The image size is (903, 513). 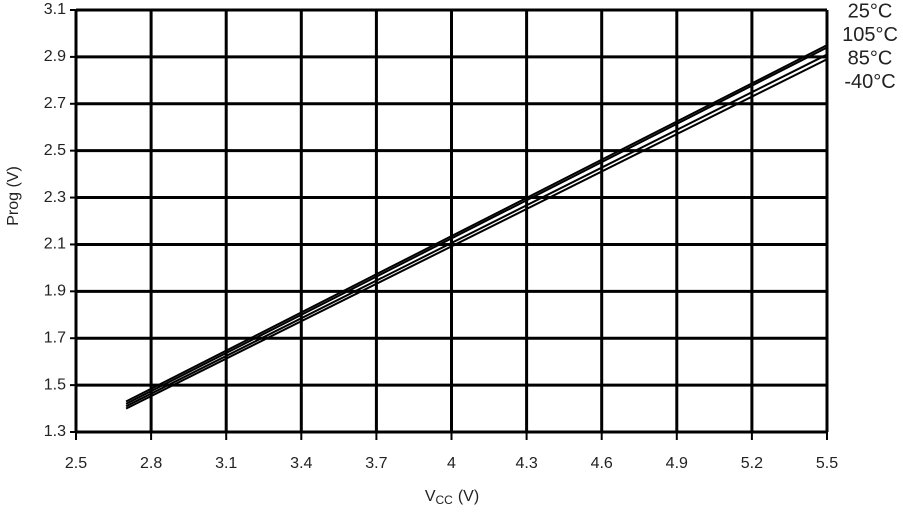 What do you see at coordinates (526, 463) in the screenshot?
I see `x-tick-label: 4.3` at bounding box center [526, 463].